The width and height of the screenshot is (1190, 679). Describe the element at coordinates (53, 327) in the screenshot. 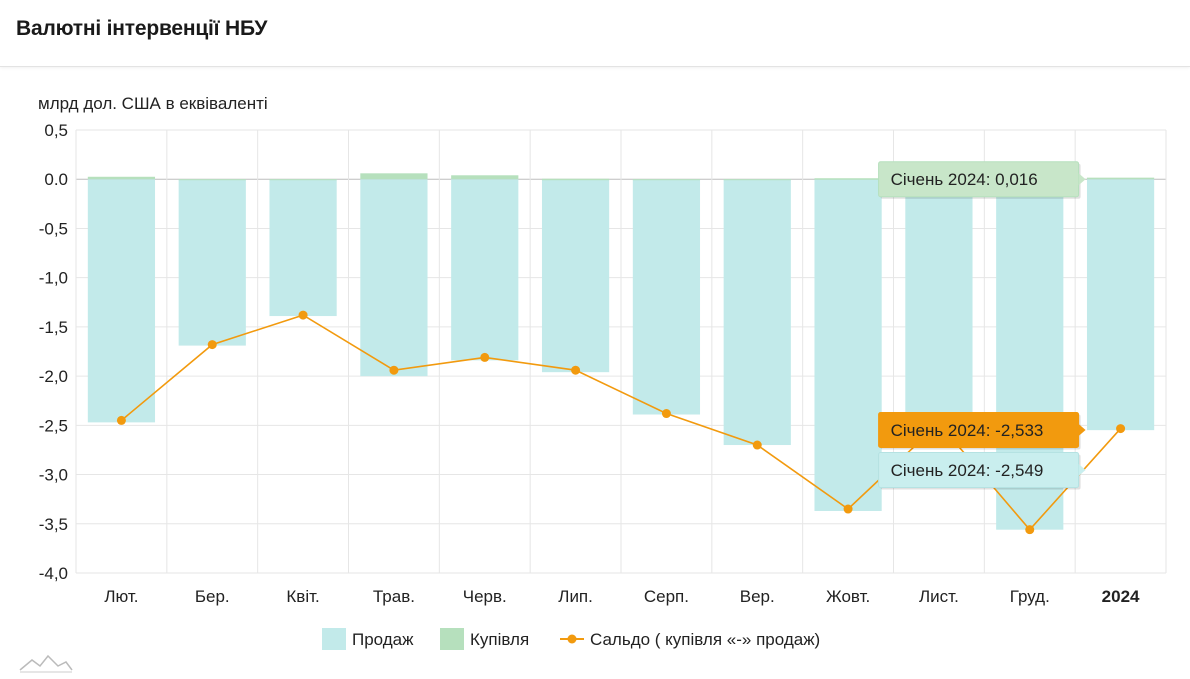

I see `y-tick-label: -1,5` at that location.